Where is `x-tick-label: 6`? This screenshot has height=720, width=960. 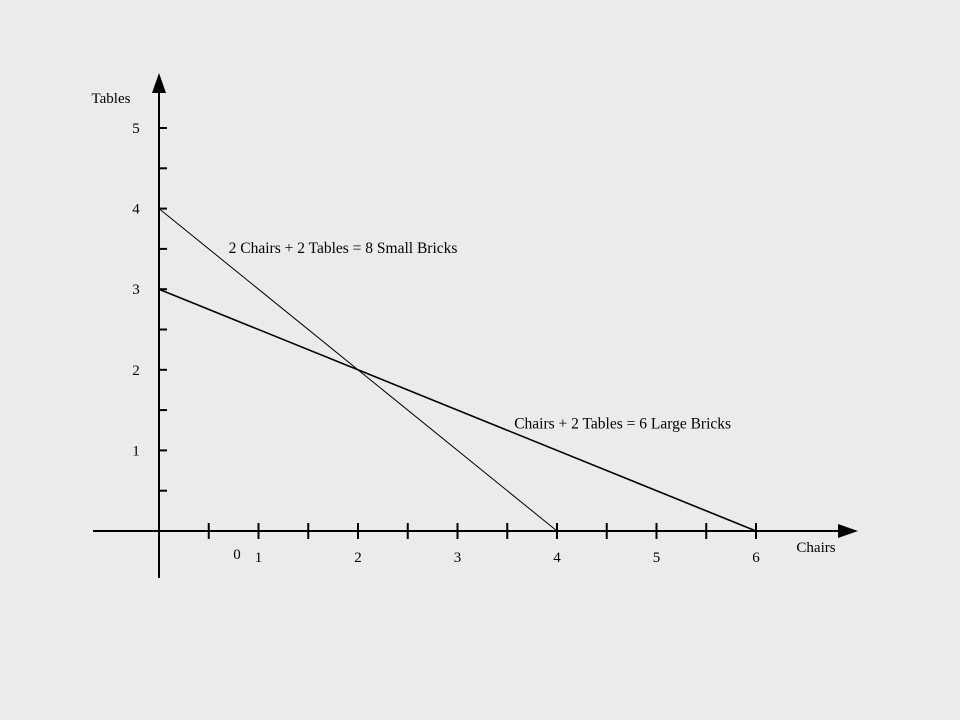 x-tick-label: 6 is located at coordinates (756, 558).